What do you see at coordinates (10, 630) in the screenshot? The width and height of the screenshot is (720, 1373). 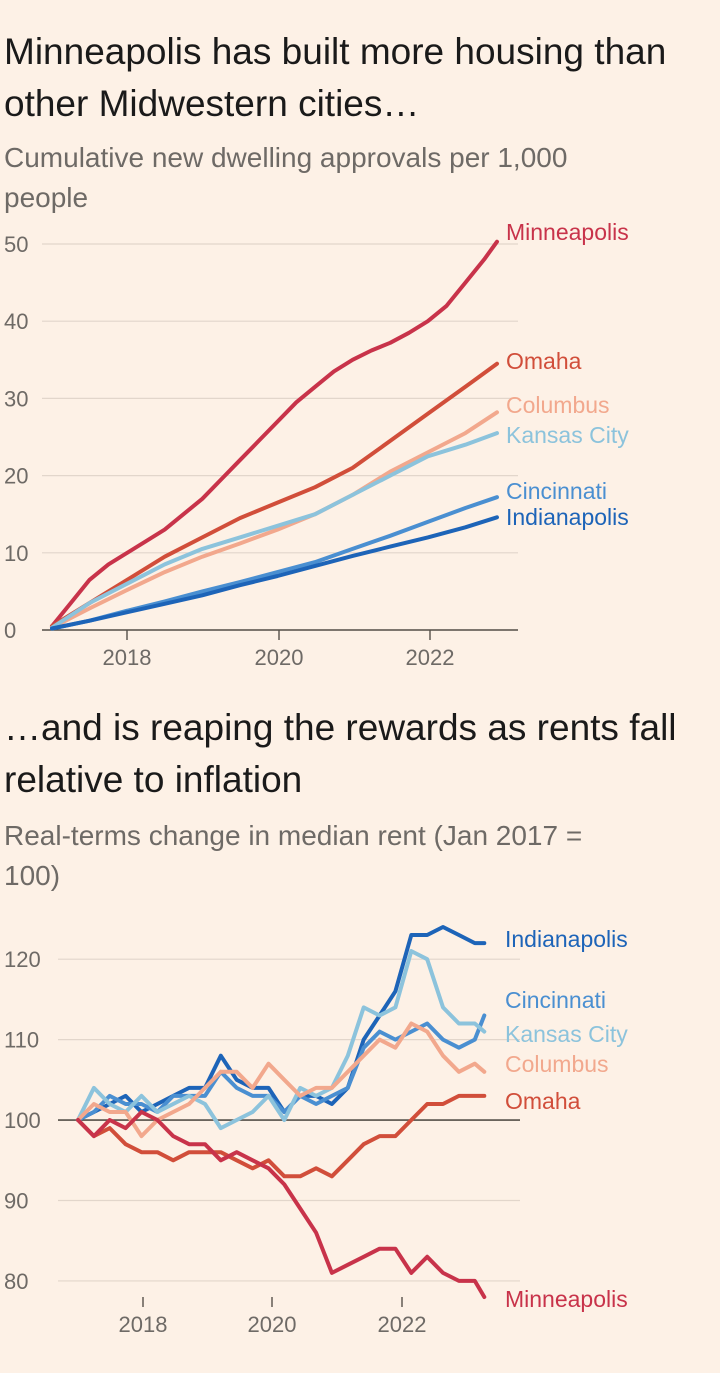 I see `y-tick-label: 0` at bounding box center [10, 630].